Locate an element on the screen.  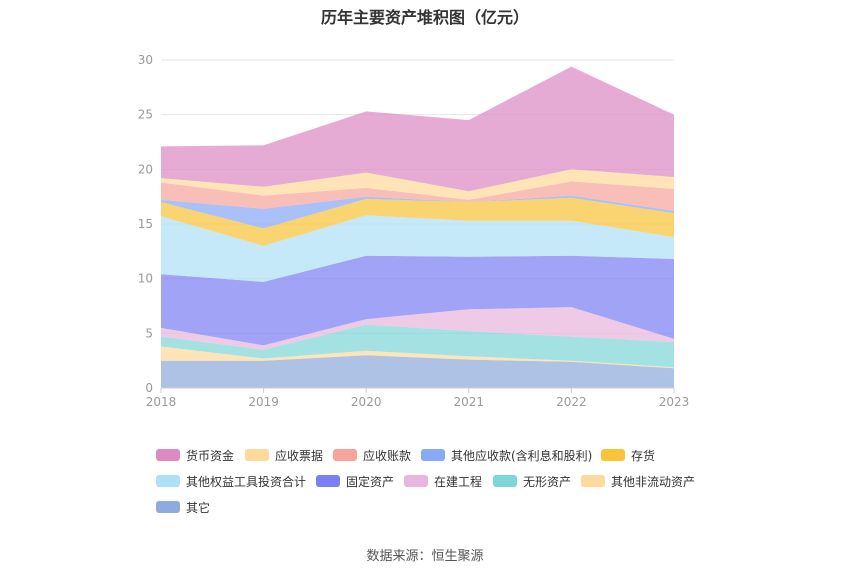
legend-item-5: 其他权益工具投资合计 is located at coordinates (231, 481).